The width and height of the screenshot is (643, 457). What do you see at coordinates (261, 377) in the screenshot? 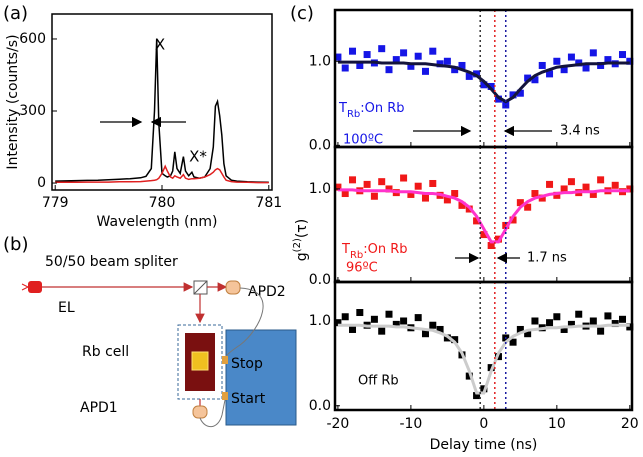
I see `counter-box` at bounding box center [261, 377].